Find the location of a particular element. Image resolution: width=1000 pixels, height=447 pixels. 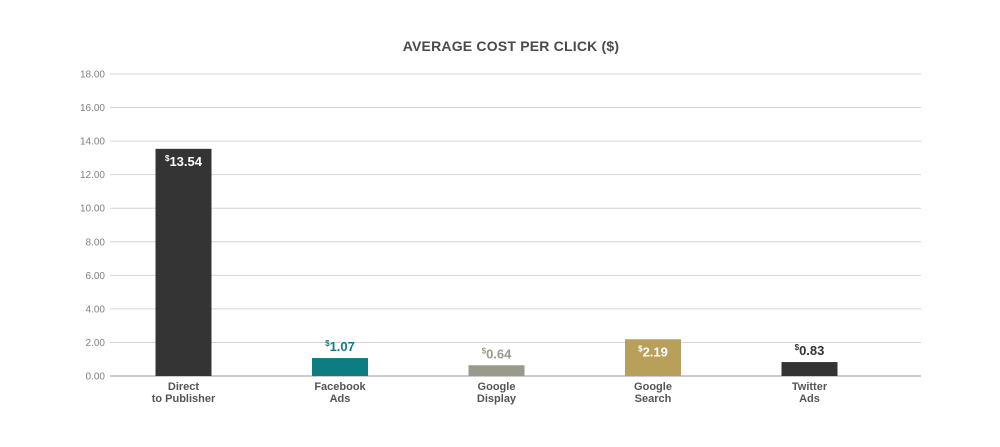

value-label: $0.83 is located at coordinates (810, 350).